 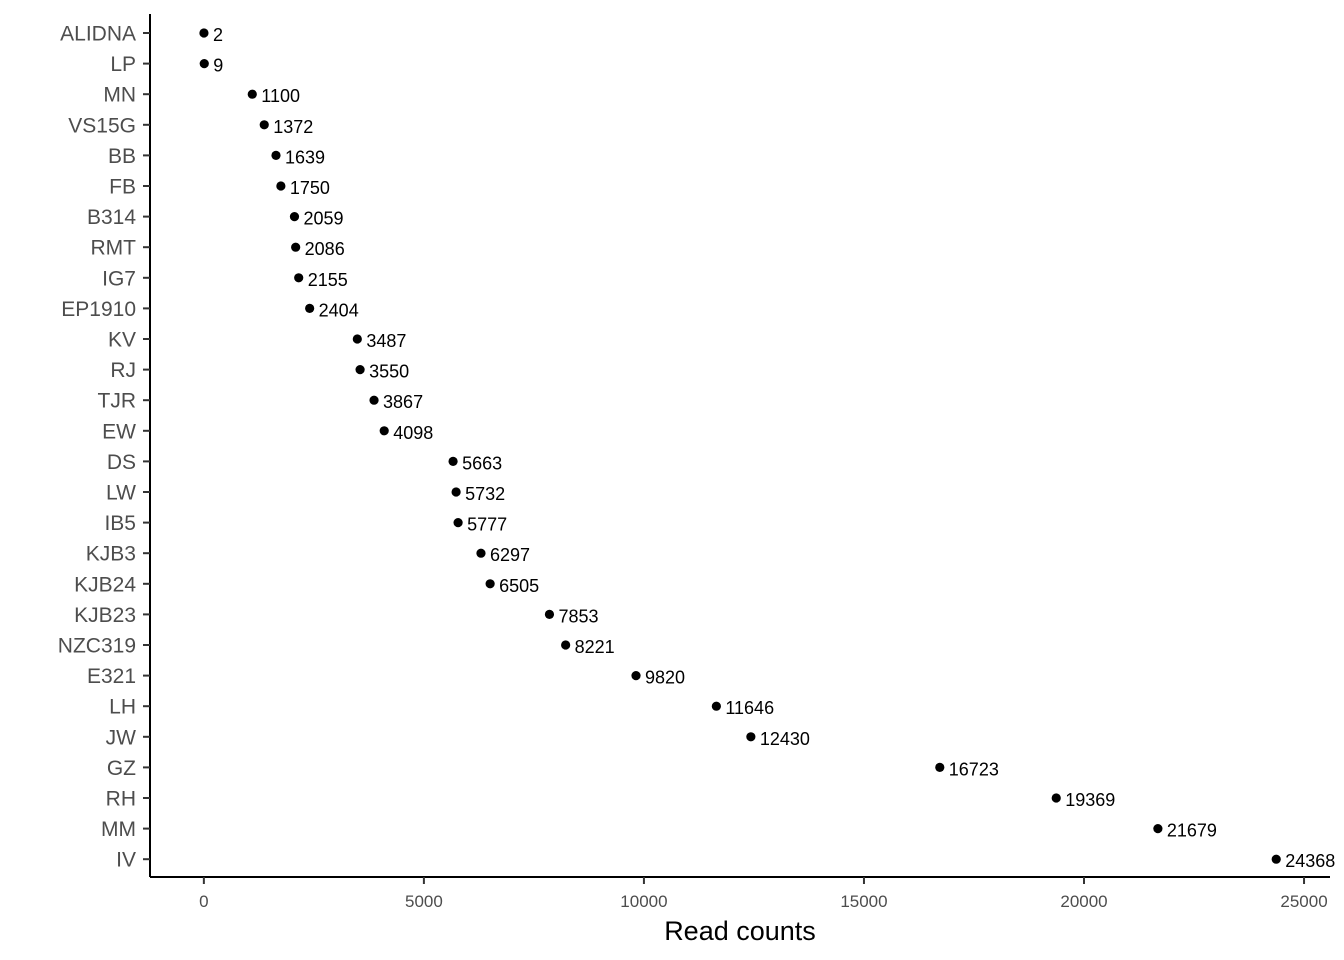 What do you see at coordinates (123, 64) in the screenshot?
I see `category-label: LP` at bounding box center [123, 64].